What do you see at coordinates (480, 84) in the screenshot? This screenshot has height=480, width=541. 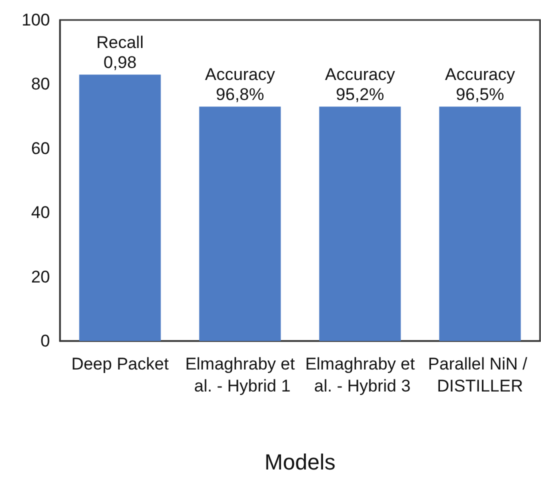 I see `annotation: Accuracy 96,5%` at bounding box center [480, 84].